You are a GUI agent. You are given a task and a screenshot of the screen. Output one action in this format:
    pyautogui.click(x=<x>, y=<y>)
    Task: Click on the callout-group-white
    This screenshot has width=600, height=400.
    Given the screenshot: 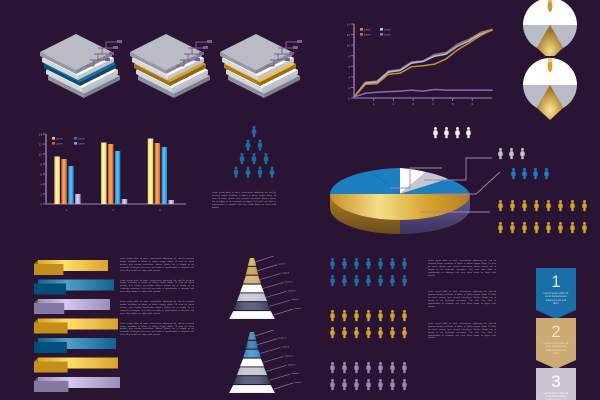 What is the action you would take?
    pyautogui.click(x=457, y=138)
    